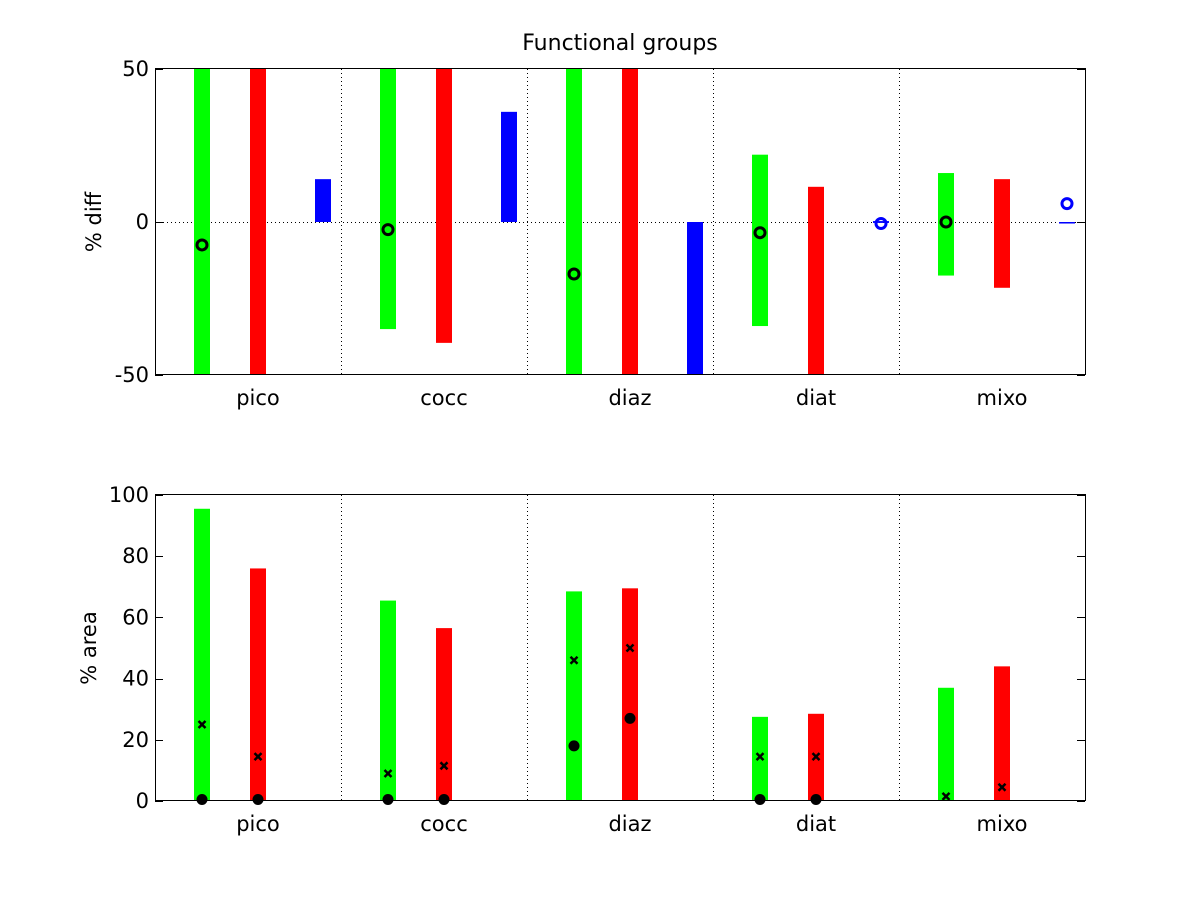  What do you see at coordinates (135, 556) in the screenshot?
I see `y-tick-label: 80` at bounding box center [135, 556].